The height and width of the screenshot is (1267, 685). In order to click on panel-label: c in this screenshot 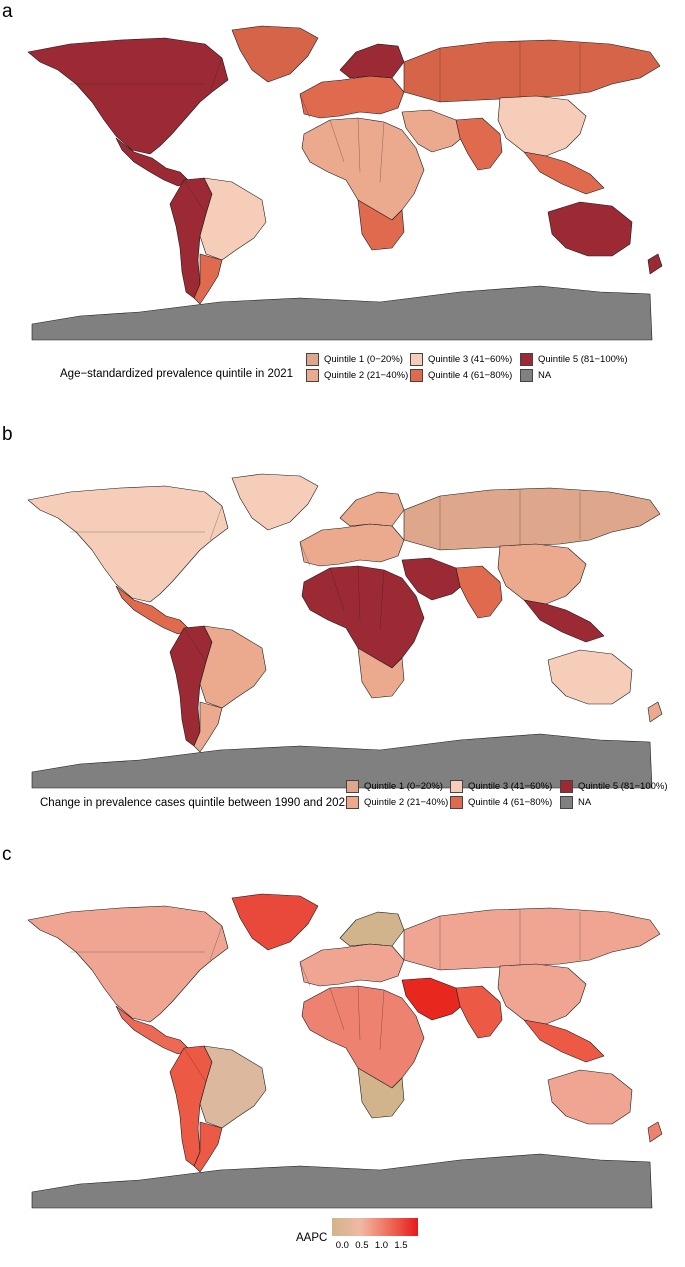, I will do `click(7, 854)`.